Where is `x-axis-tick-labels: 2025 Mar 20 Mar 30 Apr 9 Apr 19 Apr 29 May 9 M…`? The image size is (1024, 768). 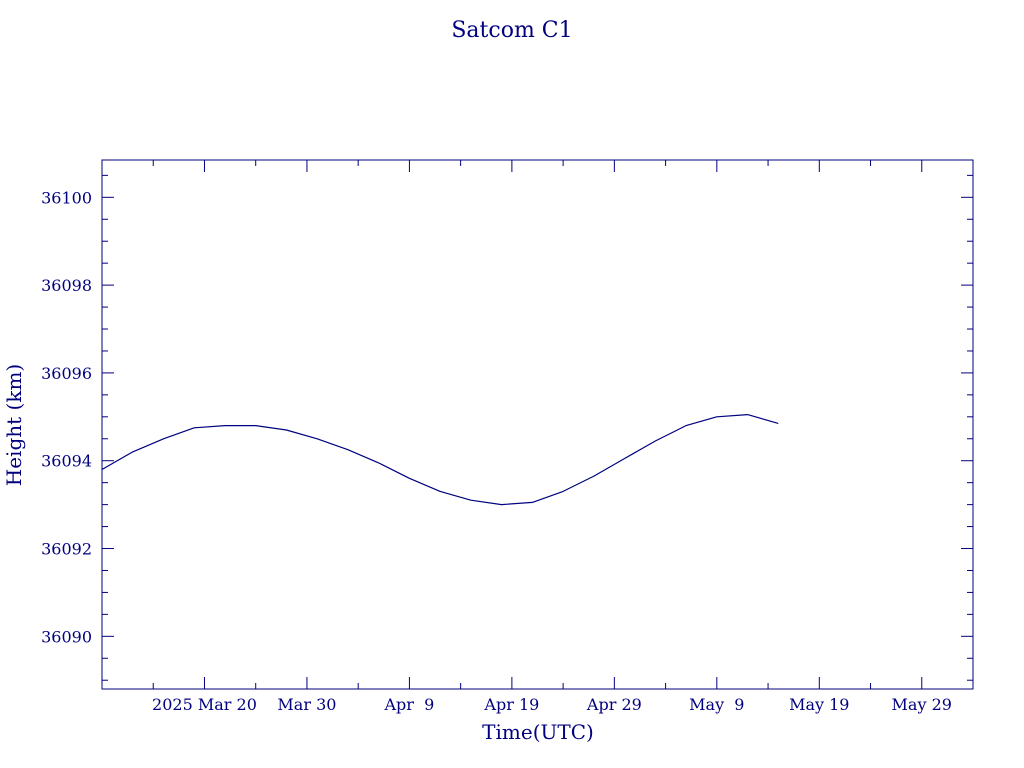
x-axis-tick-labels: 2025 Mar 20 Mar 30 Apr 9 Apr 19 Apr 29 May 9 M… is located at coordinates (552, 704).